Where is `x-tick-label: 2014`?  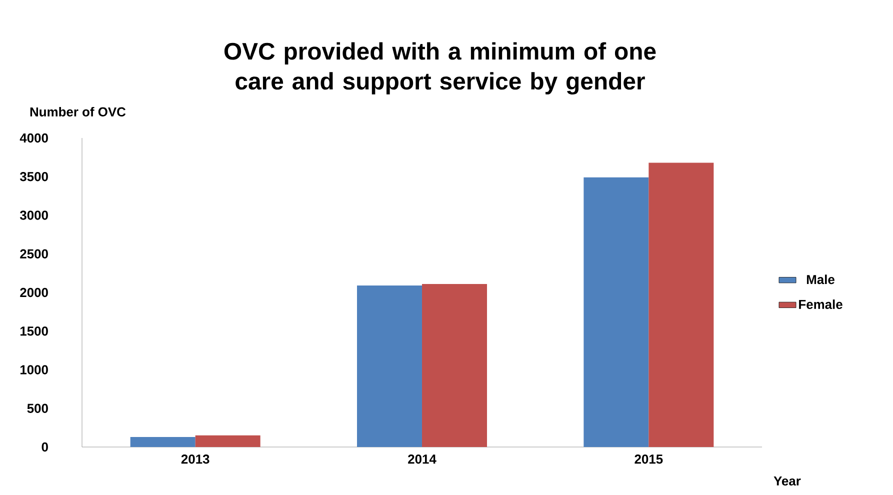 x-tick-label: 2014 is located at coordinates (422, 459).